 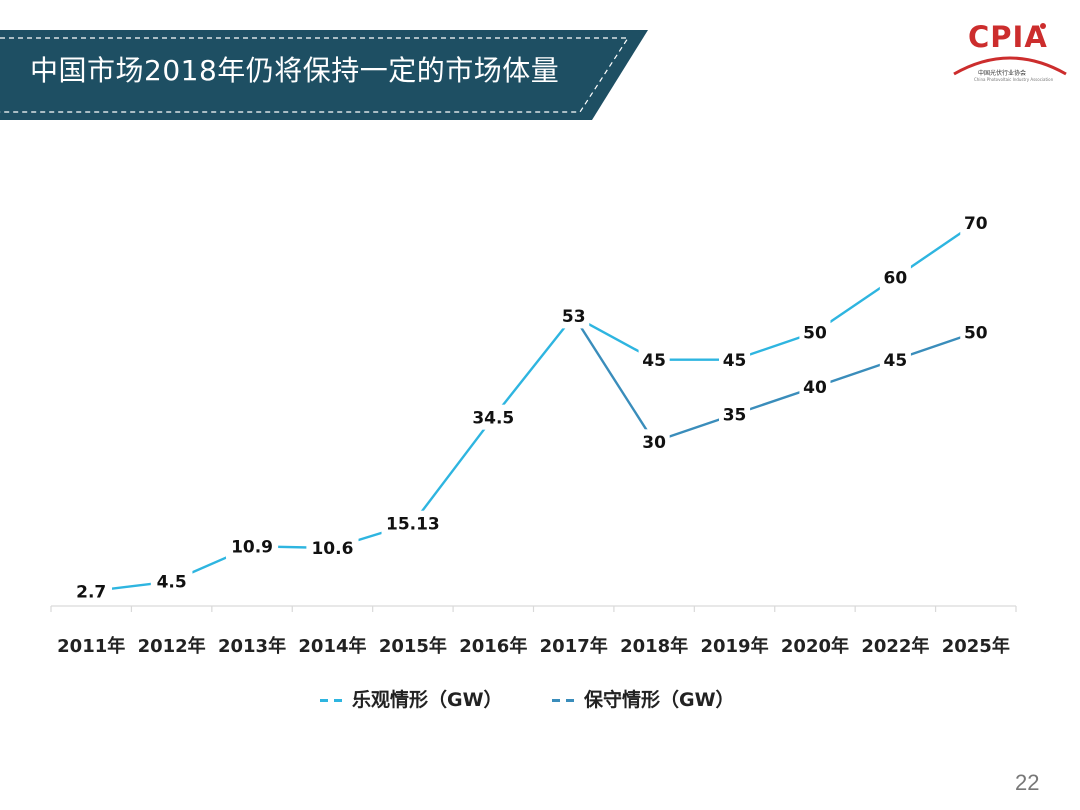 What do you see at coordinates (427, 700) in the screenshot?
I see `legend-label-optimistic: 乐观情形（GW）` at bounding box center [427, 700].